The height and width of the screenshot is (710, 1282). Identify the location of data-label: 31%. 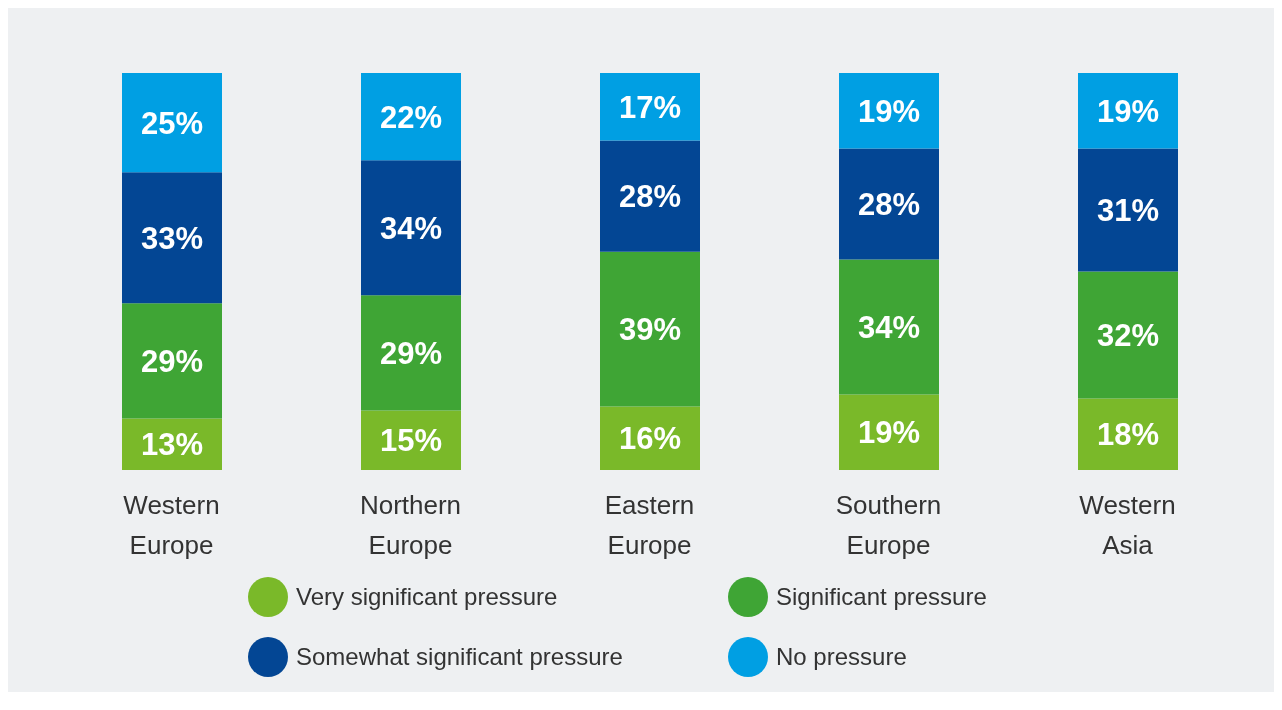
(1128, 210).